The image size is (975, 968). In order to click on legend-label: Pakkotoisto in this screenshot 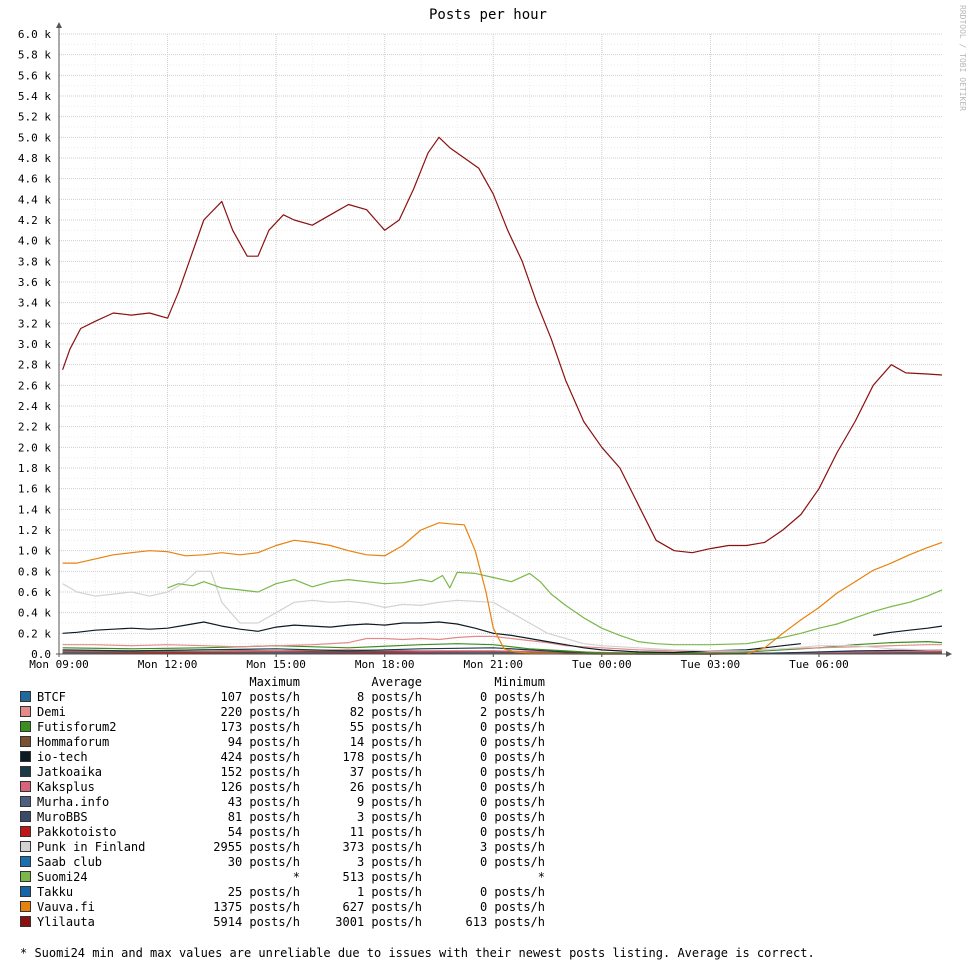, I will do `click(77, 832)`.